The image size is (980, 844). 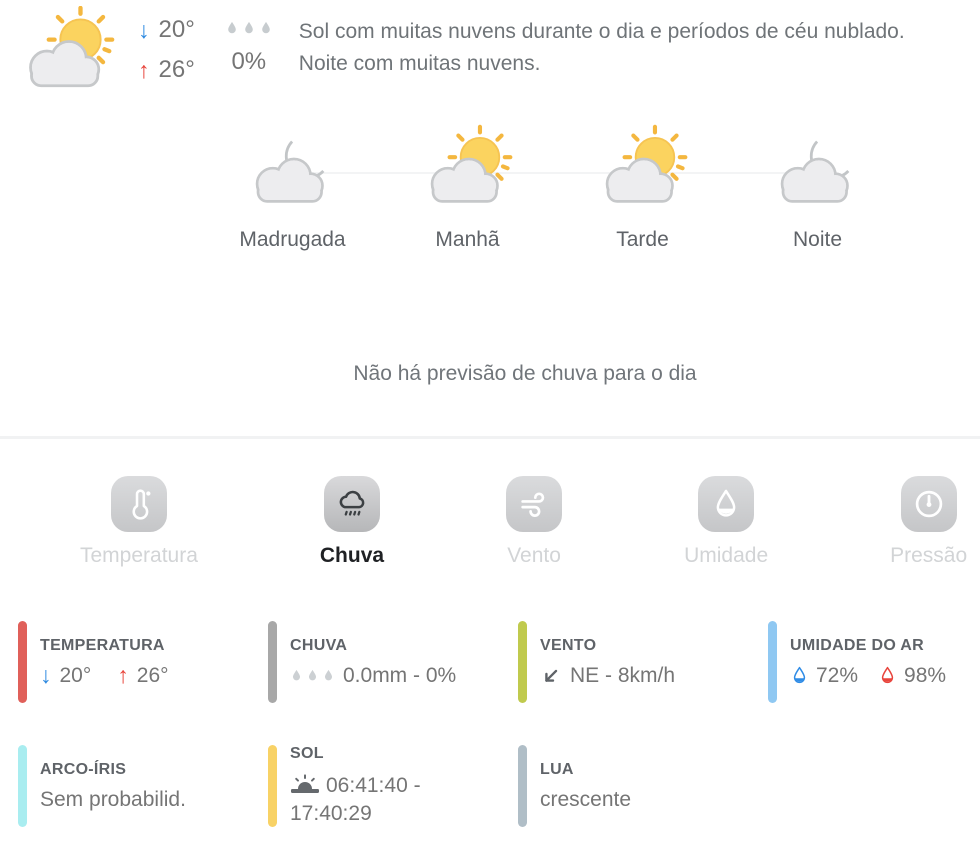 What do you see at coordinates (817, 239) in the screenshot?
I see `period-label: Noite` at bounding box center [817, 239].